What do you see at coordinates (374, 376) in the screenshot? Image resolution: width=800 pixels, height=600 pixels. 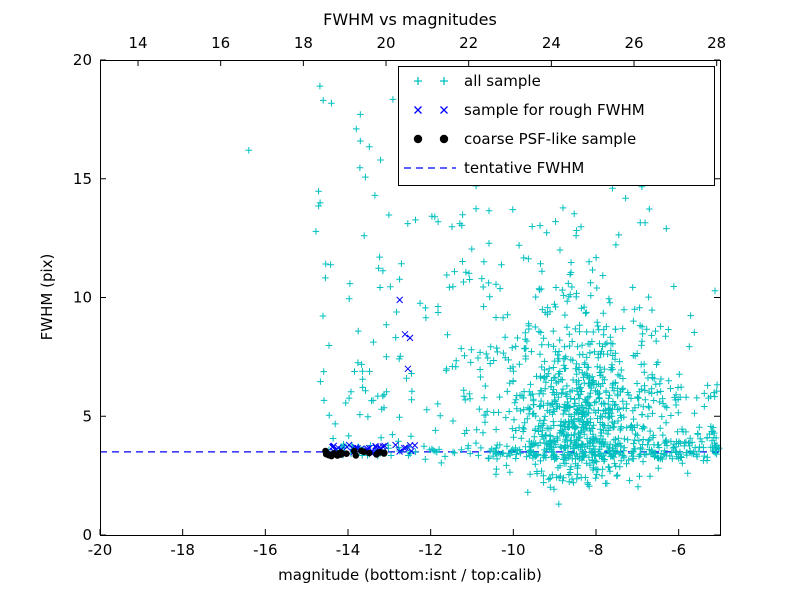 I see `series-x-points` at bounding box center [374, 376].